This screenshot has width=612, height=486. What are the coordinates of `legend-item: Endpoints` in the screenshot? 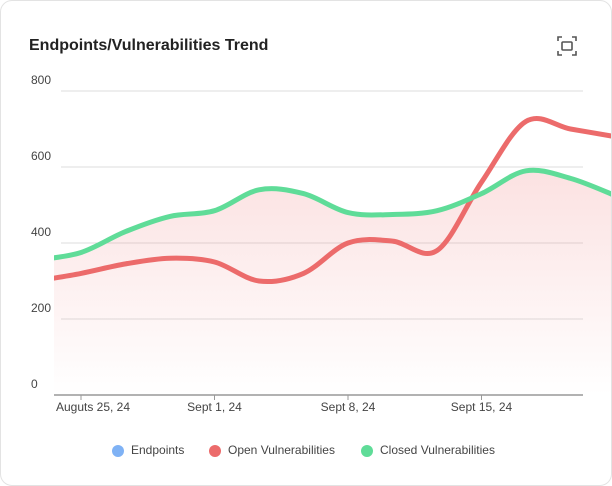 It's located at (148, 450).